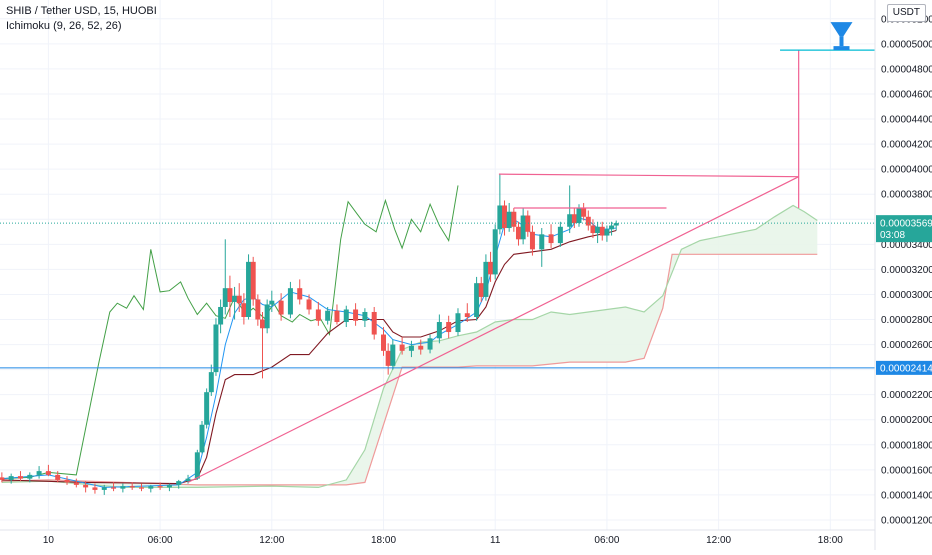  What do you see at coordinates (904, 367) in the screenshot?
I see `level-price-badge: 0.00002414` at bounding box center [904, 367].